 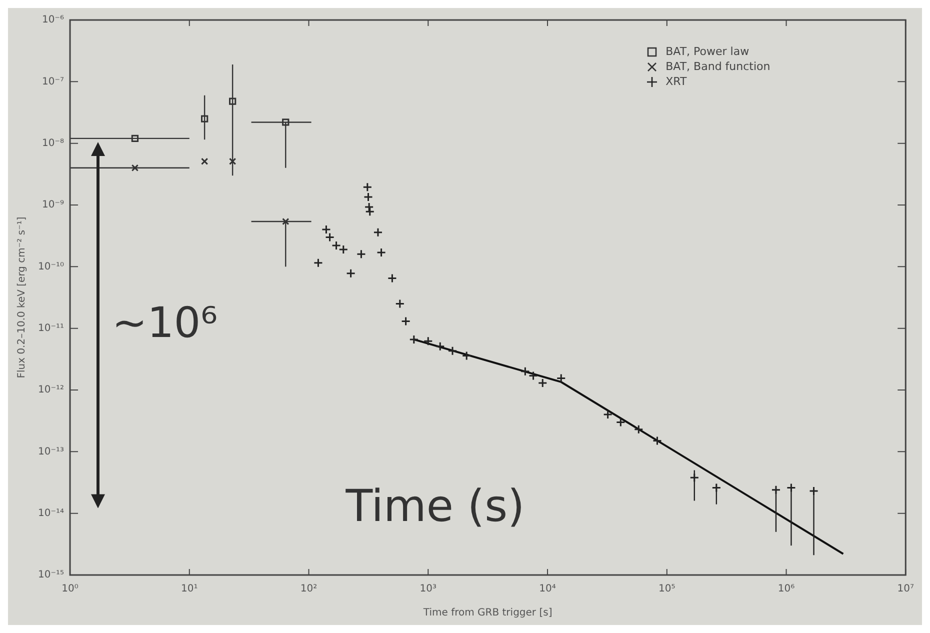 I want to click on x-tick-label: 10⁵, so click(x=667, y=589).